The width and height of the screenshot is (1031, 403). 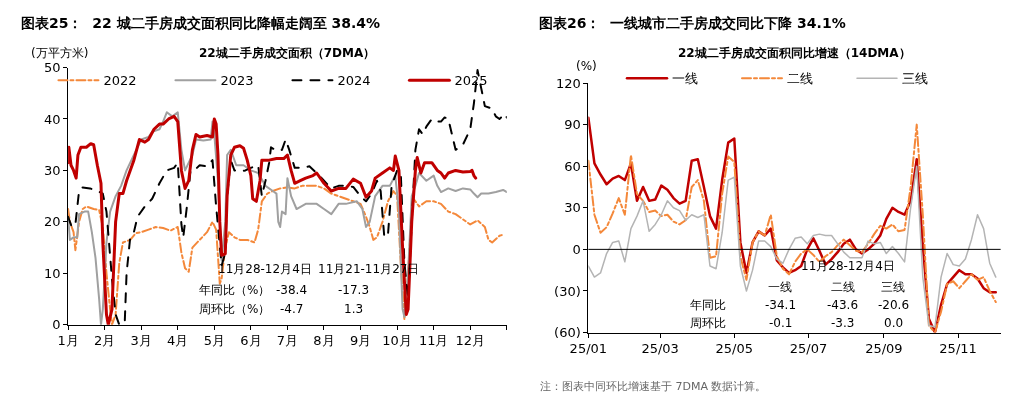 I want to click on y-tick-label: 50, so click(x=52, y=68).